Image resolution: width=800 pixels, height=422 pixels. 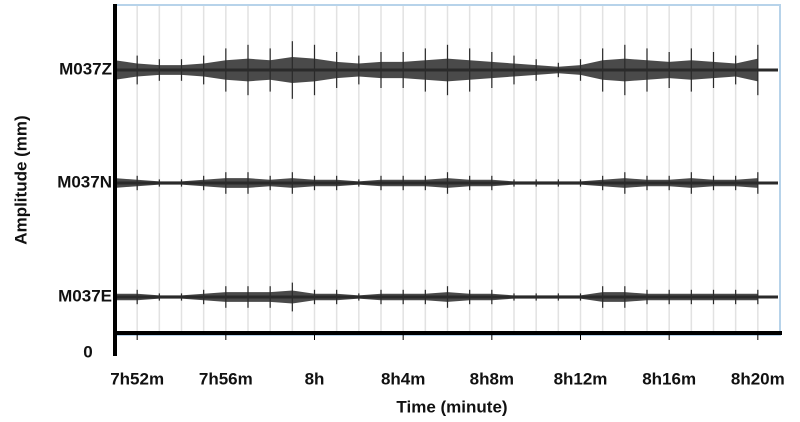 I want to click on y-axis-label: Amplitude (mm), so click(x=20, y=179).